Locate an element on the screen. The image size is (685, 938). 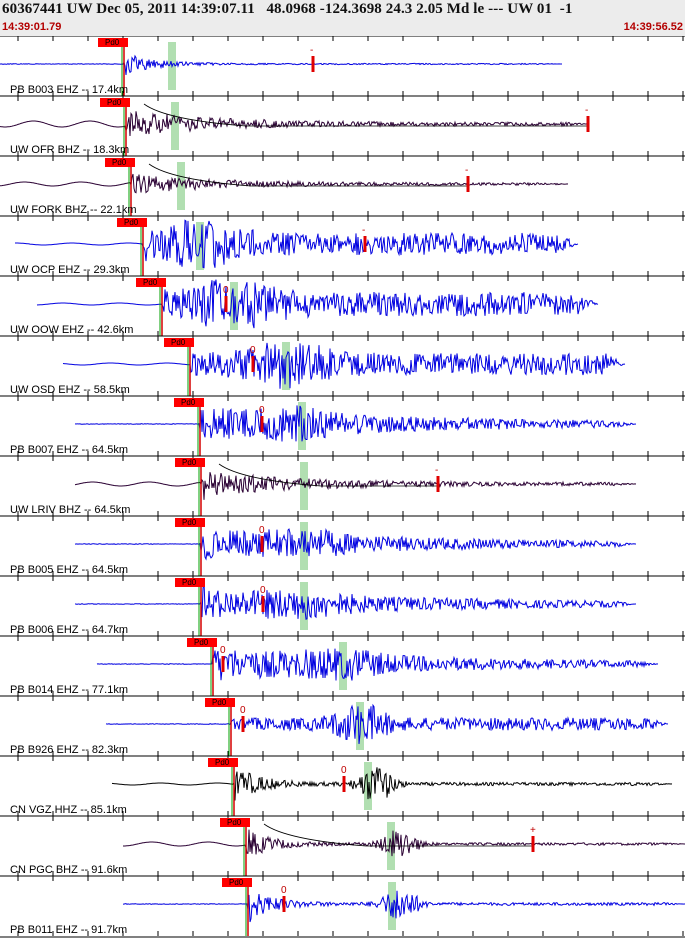
station-label: UW OCP EHZ -- 29.3km is located at coordinates (70, 270).